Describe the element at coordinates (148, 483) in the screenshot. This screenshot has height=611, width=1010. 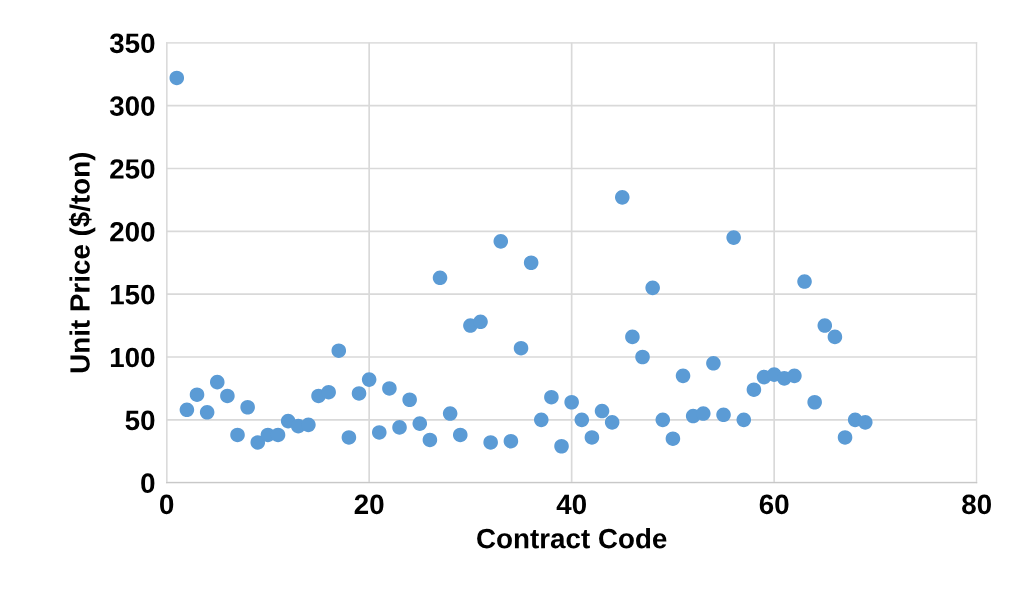
I see `y-tick-label: 0` at that location.